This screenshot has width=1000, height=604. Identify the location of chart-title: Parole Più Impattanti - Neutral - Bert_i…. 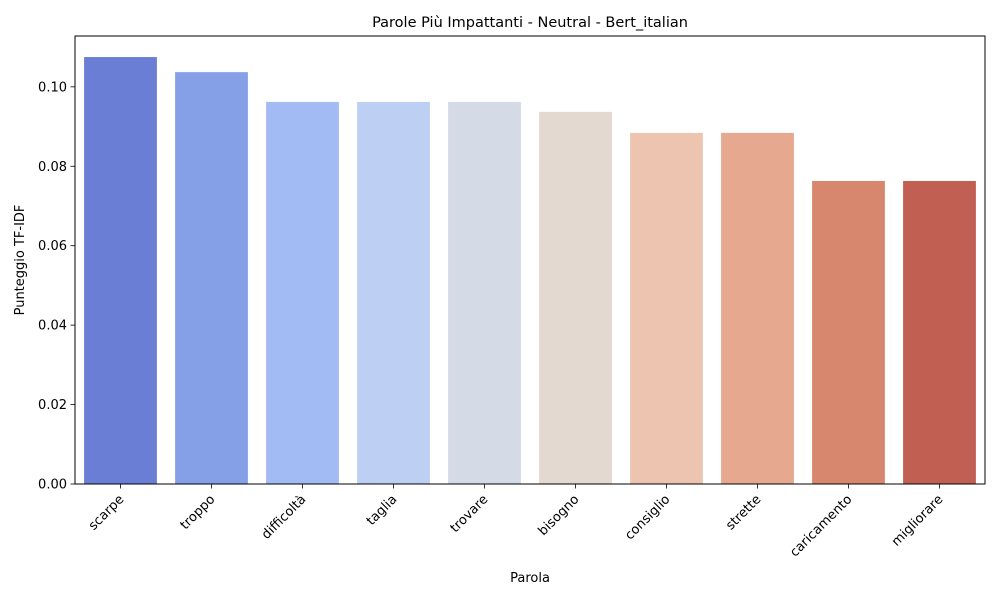
(530, 23).